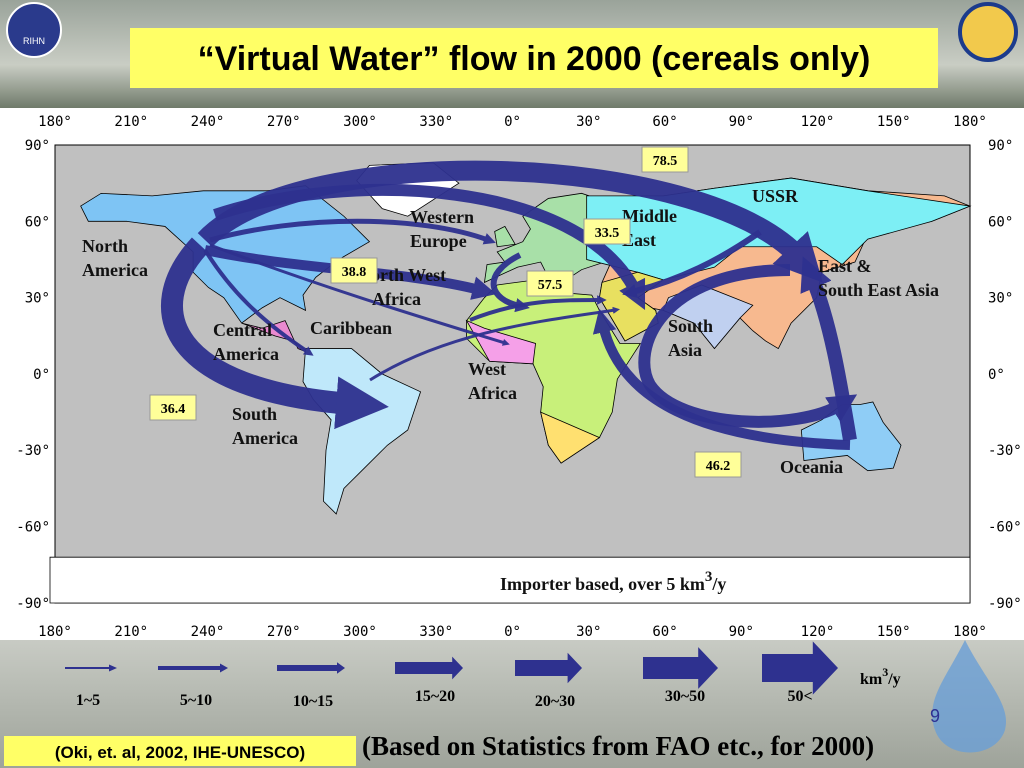 Image resolution: width=1024 pixels, height=768 pixels. Describe the element at coordinates (988, 32) in the screenshot. I see `logo-right` at that location.